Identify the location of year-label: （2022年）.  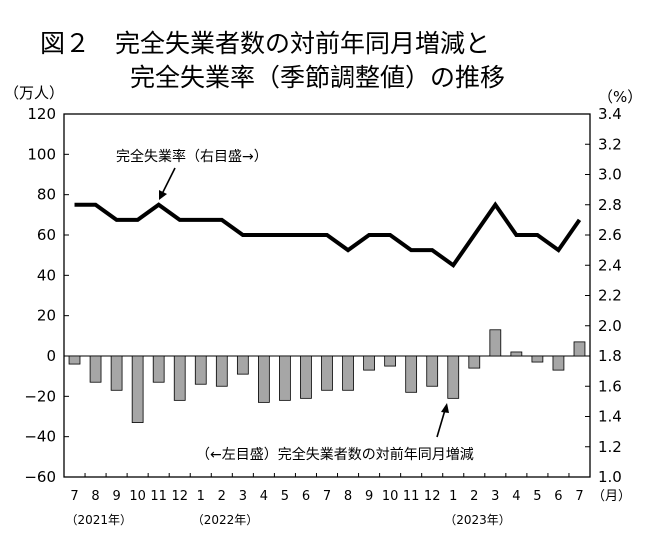
(225, 520).